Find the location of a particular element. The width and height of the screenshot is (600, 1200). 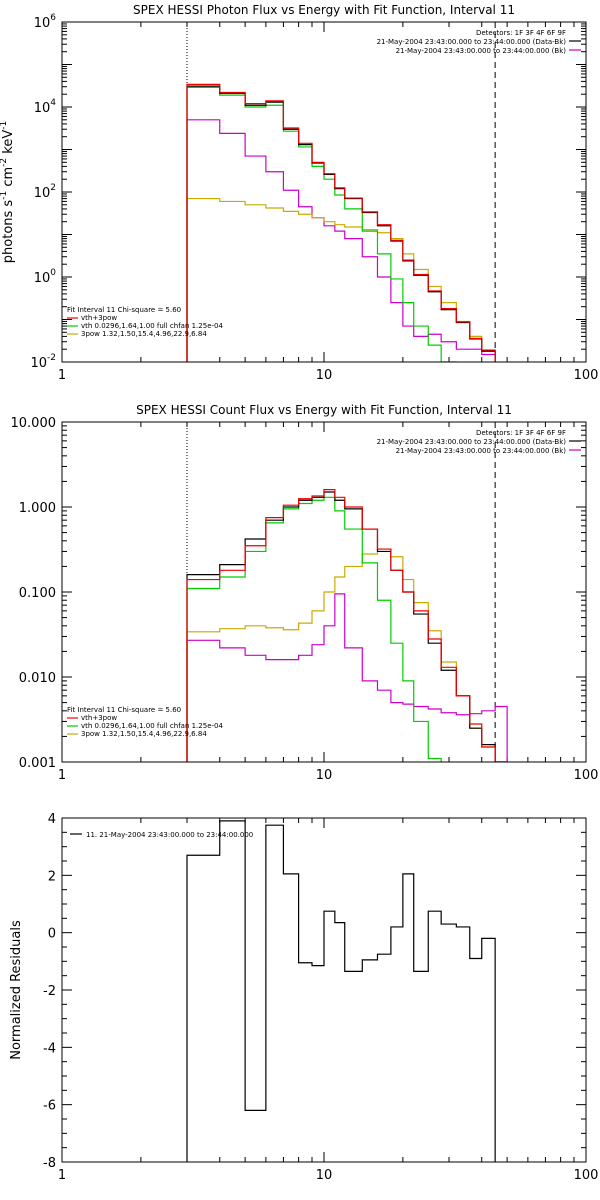

y-tick-label: 10⁴ is located at coordinates (45, 107).